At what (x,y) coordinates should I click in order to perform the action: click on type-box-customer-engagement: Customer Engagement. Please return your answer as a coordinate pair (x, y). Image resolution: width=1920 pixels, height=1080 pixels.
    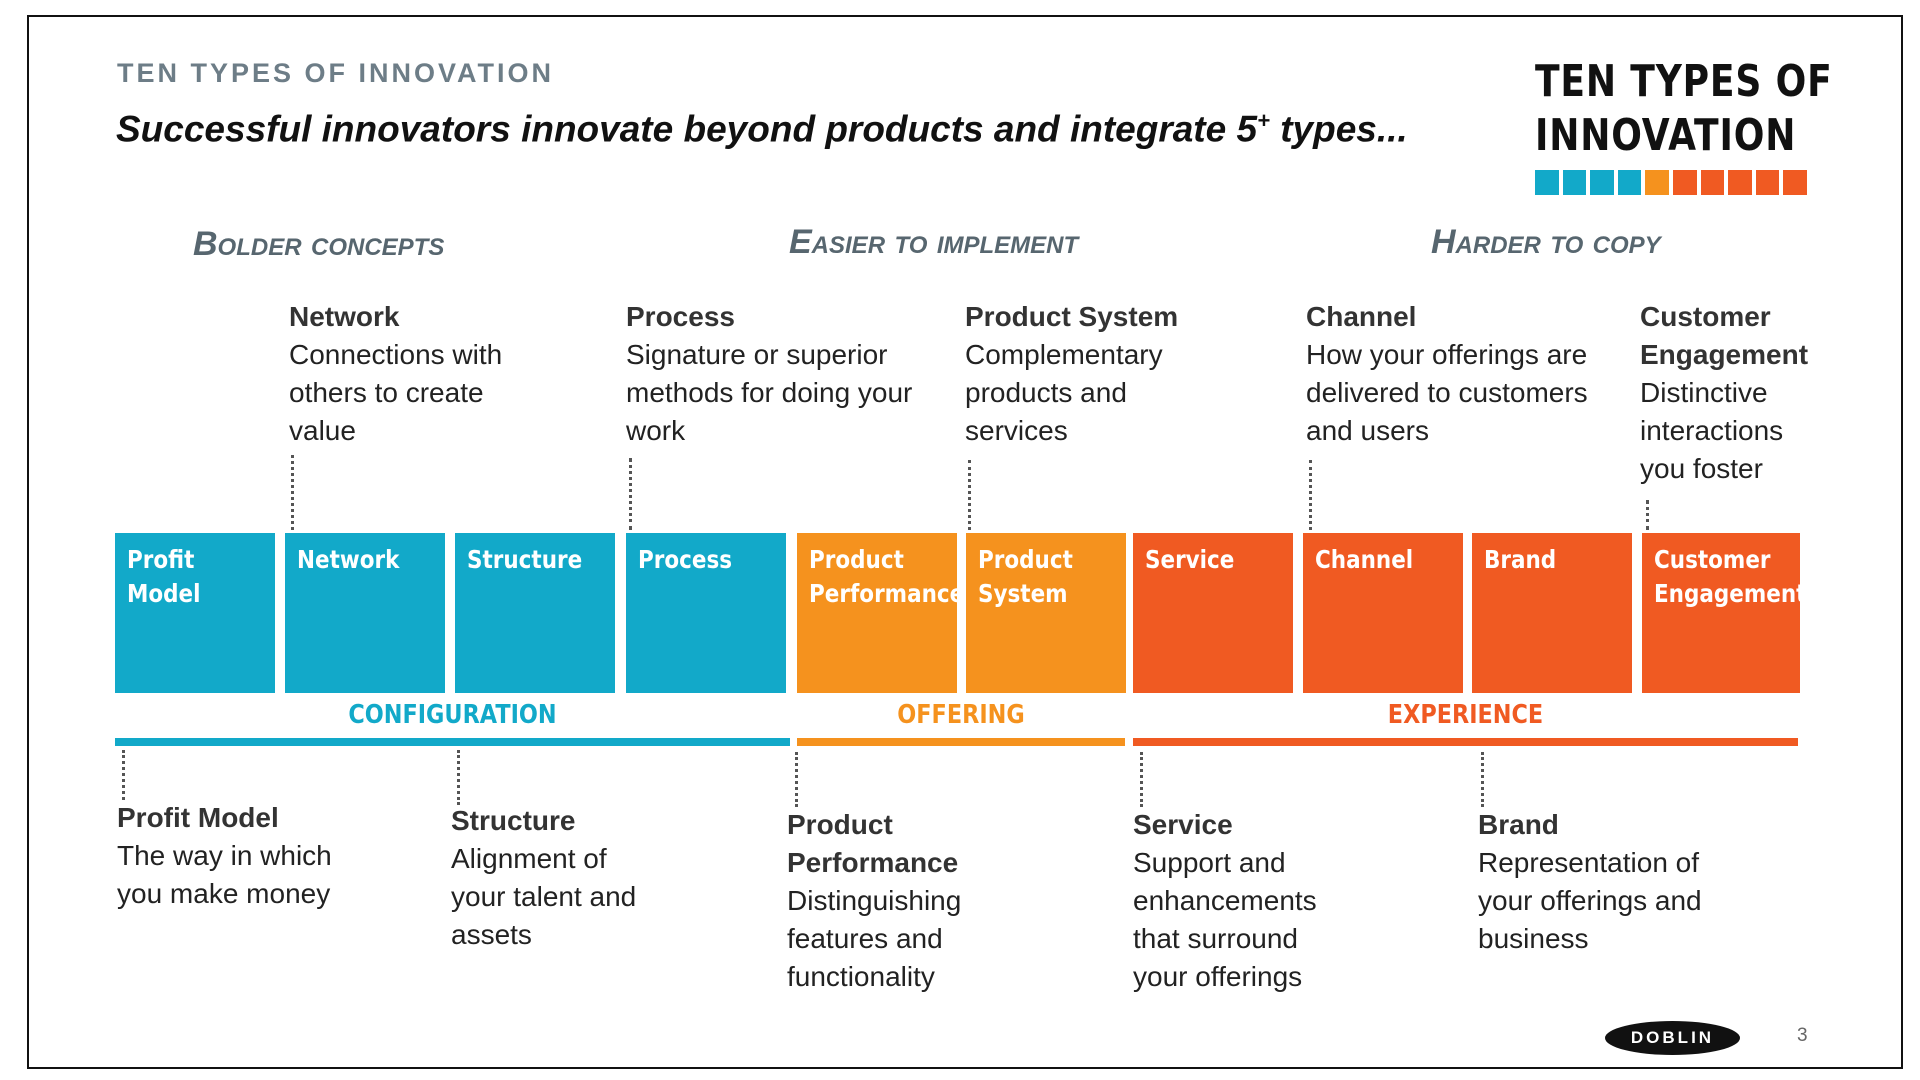
    Looking at the image, I should click on (1724, 613).